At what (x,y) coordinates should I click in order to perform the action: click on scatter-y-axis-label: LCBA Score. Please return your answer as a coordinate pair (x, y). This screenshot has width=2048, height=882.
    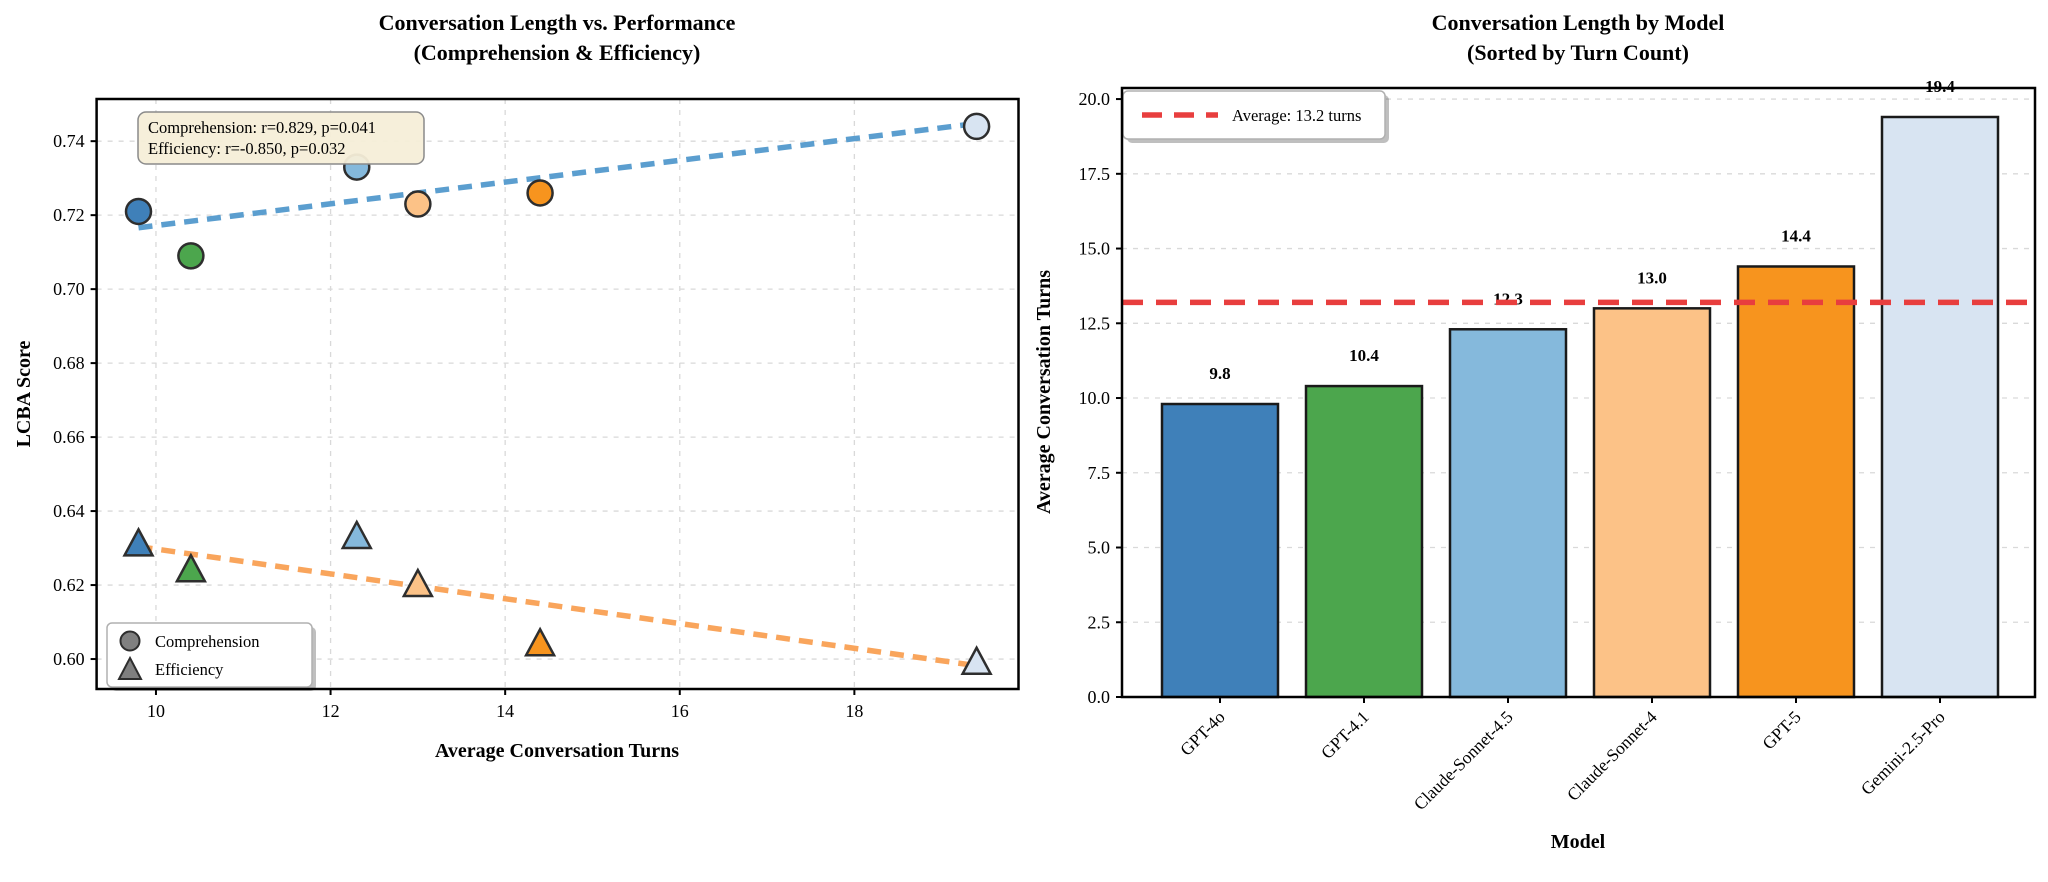
    Looking at the image, I should click on (24, 393).